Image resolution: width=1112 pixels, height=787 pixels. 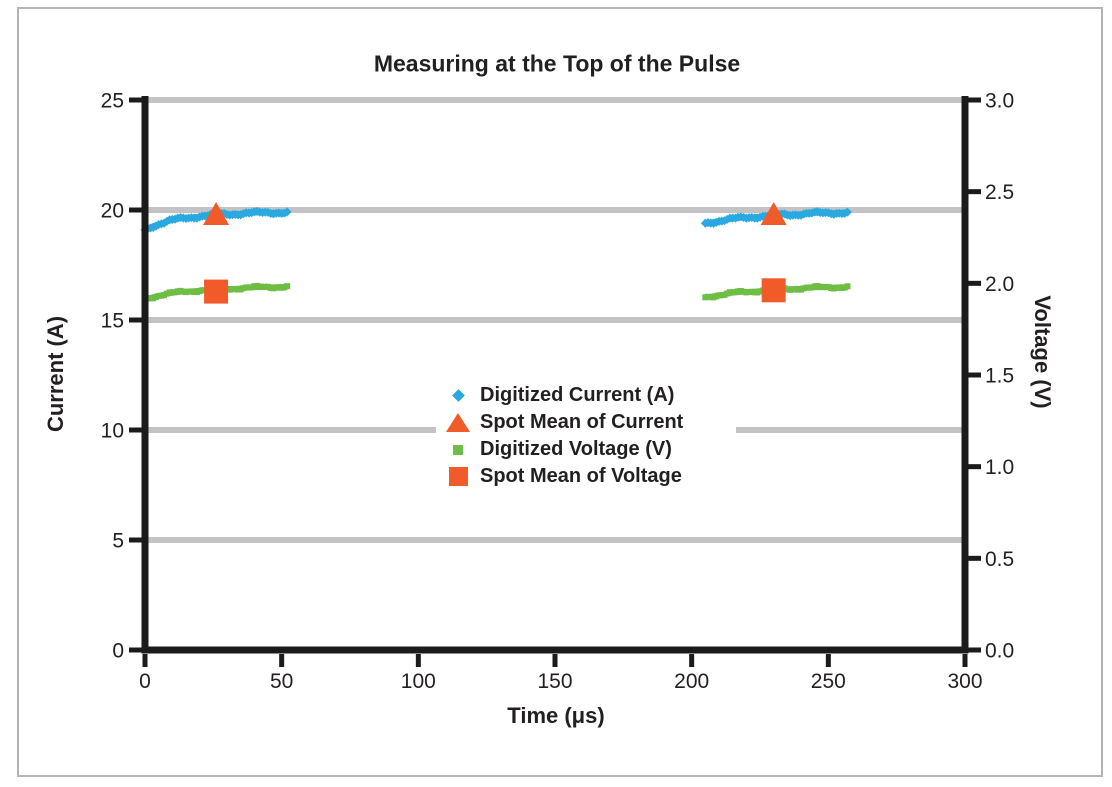 What do you see at coordinates (112, 321) in the screenshot?
I see `y-left-tick-label: 15` at bounding box center [112, 321].